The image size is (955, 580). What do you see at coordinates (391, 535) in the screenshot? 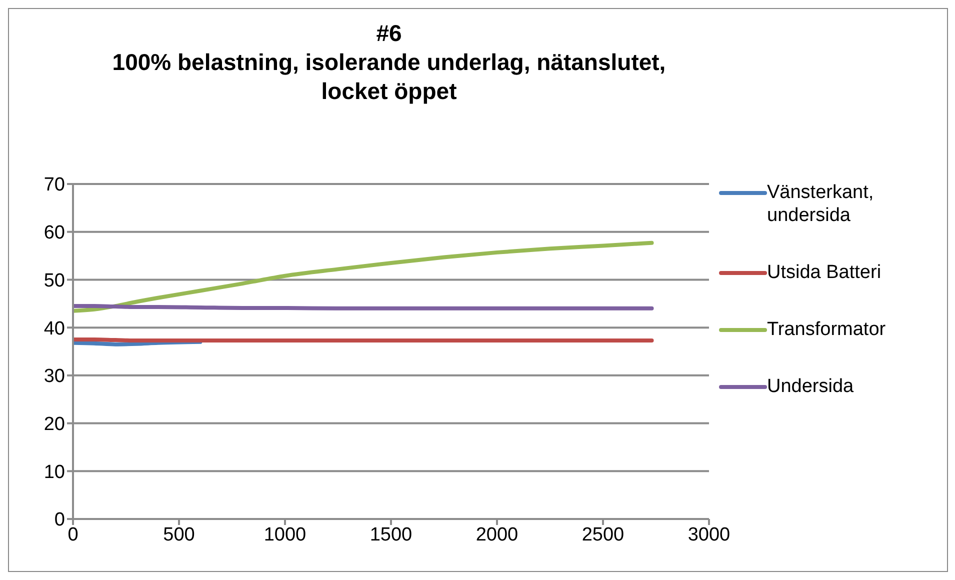
I see `x-tick-label: 1500` at bounding box center [391, 535].